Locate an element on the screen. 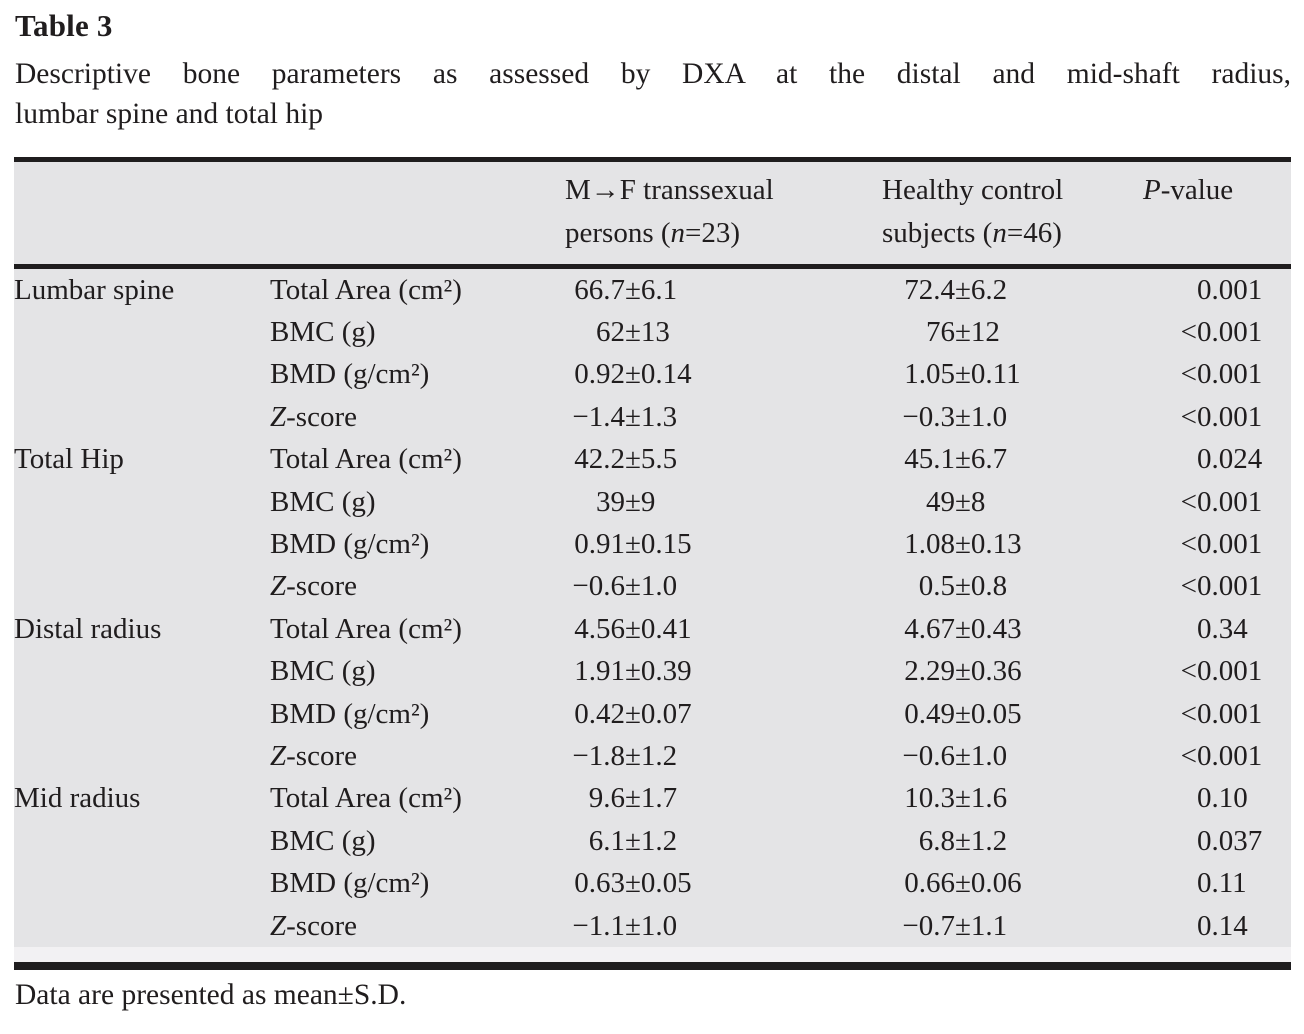 This screenshot has width=1304, height=1034. header-control-line2: subjects (n=46) is located at coordinates (972, 233).